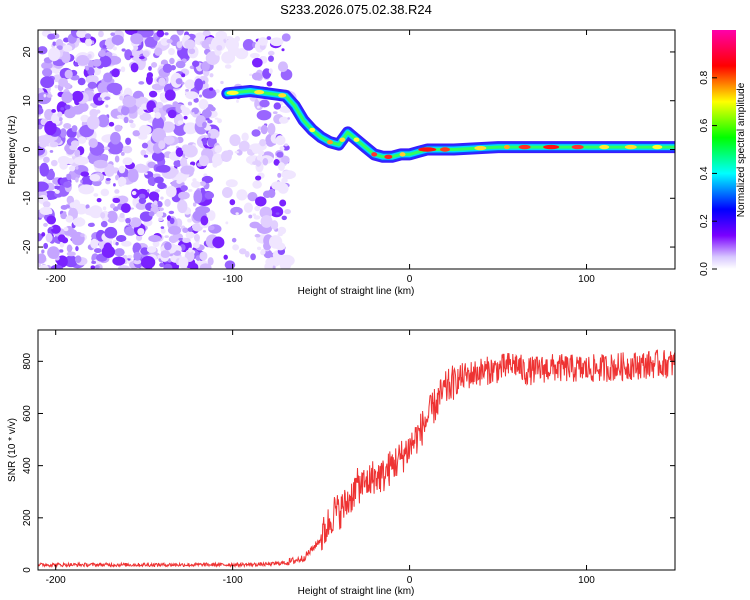  Describe the element at coordinates (410, 580) in the screenshot. I see `x-tick-label: 0` at that location.